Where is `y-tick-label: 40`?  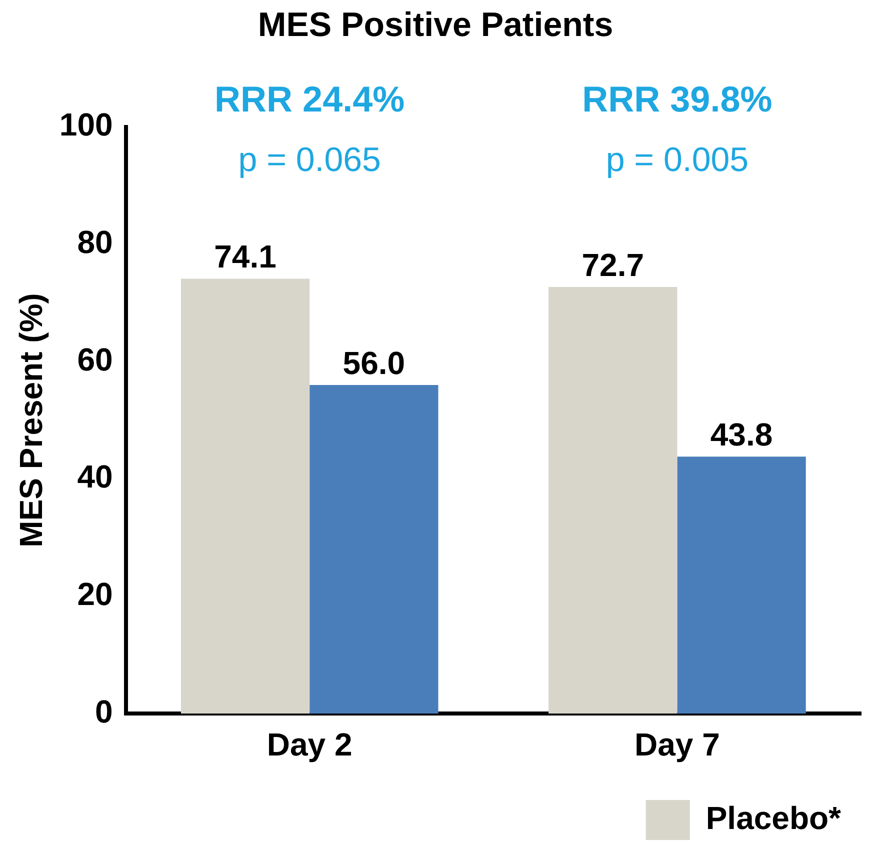
y-tick-label: 40 is located at coordinates (95, 476).